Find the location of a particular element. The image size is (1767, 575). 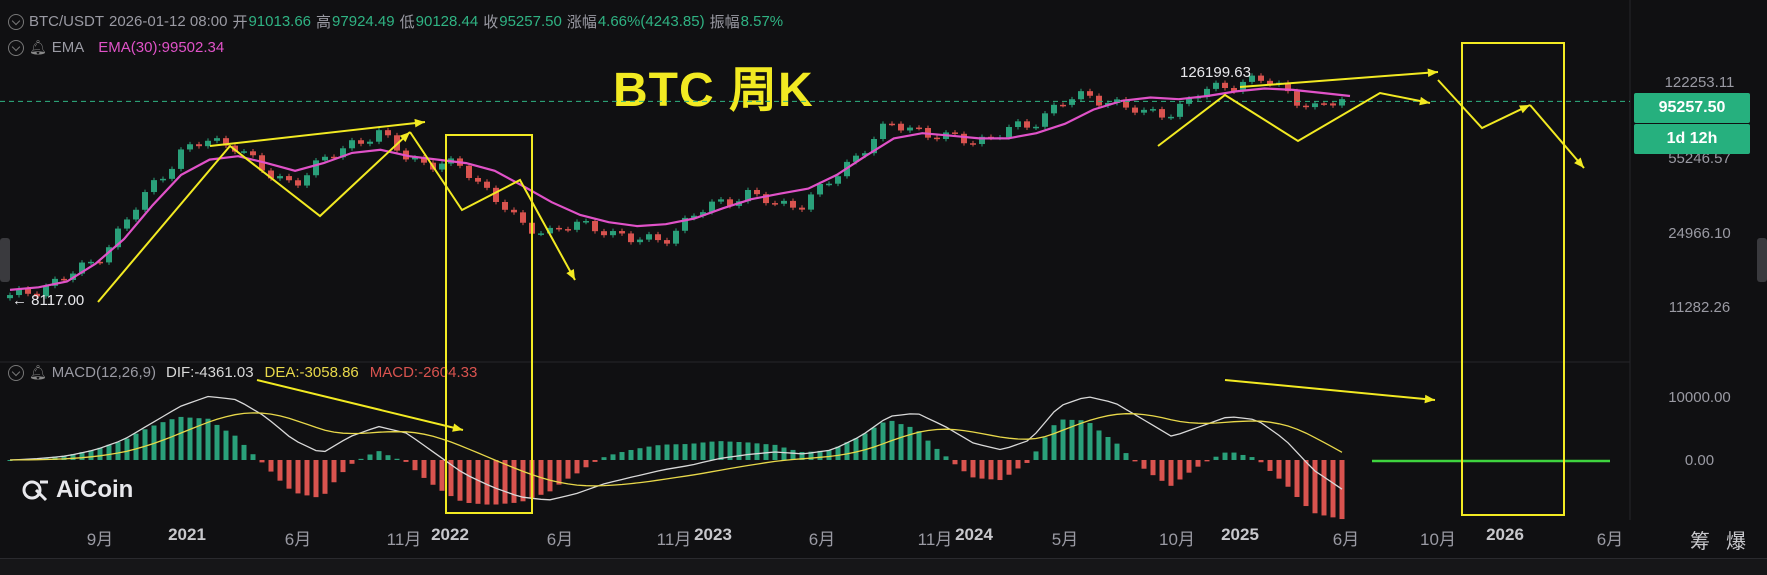

symbol: BTC/USDT is located at coordinates (66, 21).